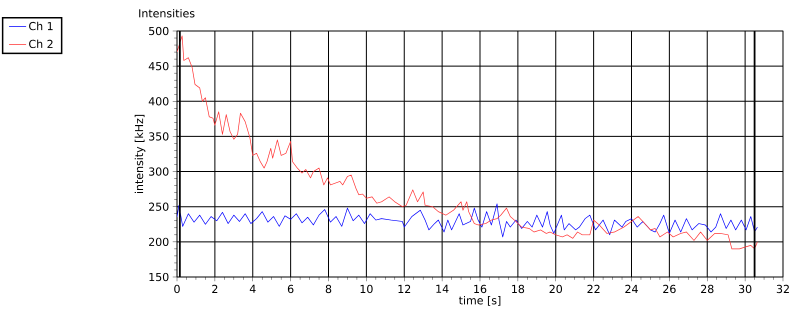 This screenshot has width=802, height=320. Describe the element at coordinates (669, 289) in the screenshot. I see `x-tick-label: 26` at that location.